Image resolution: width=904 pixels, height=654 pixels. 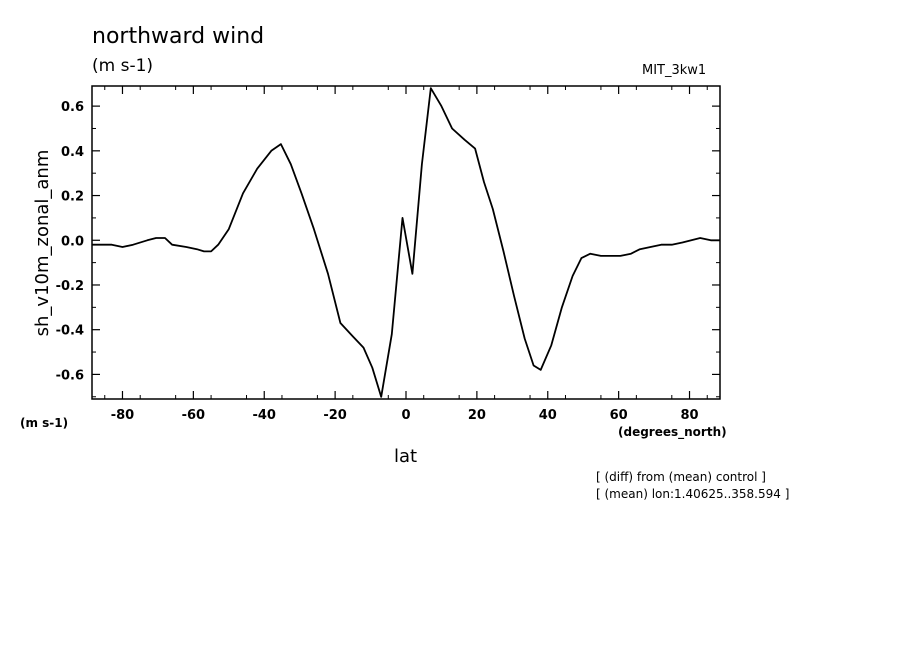 I want to click on y-tick-label: 0.4, so click(x=72, y=152).